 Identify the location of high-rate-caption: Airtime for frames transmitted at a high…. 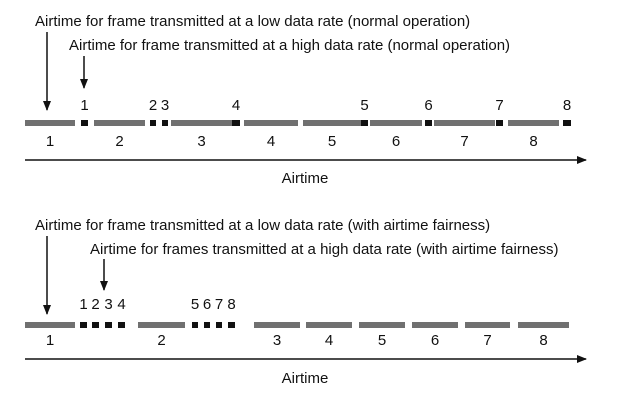
(324, 249).